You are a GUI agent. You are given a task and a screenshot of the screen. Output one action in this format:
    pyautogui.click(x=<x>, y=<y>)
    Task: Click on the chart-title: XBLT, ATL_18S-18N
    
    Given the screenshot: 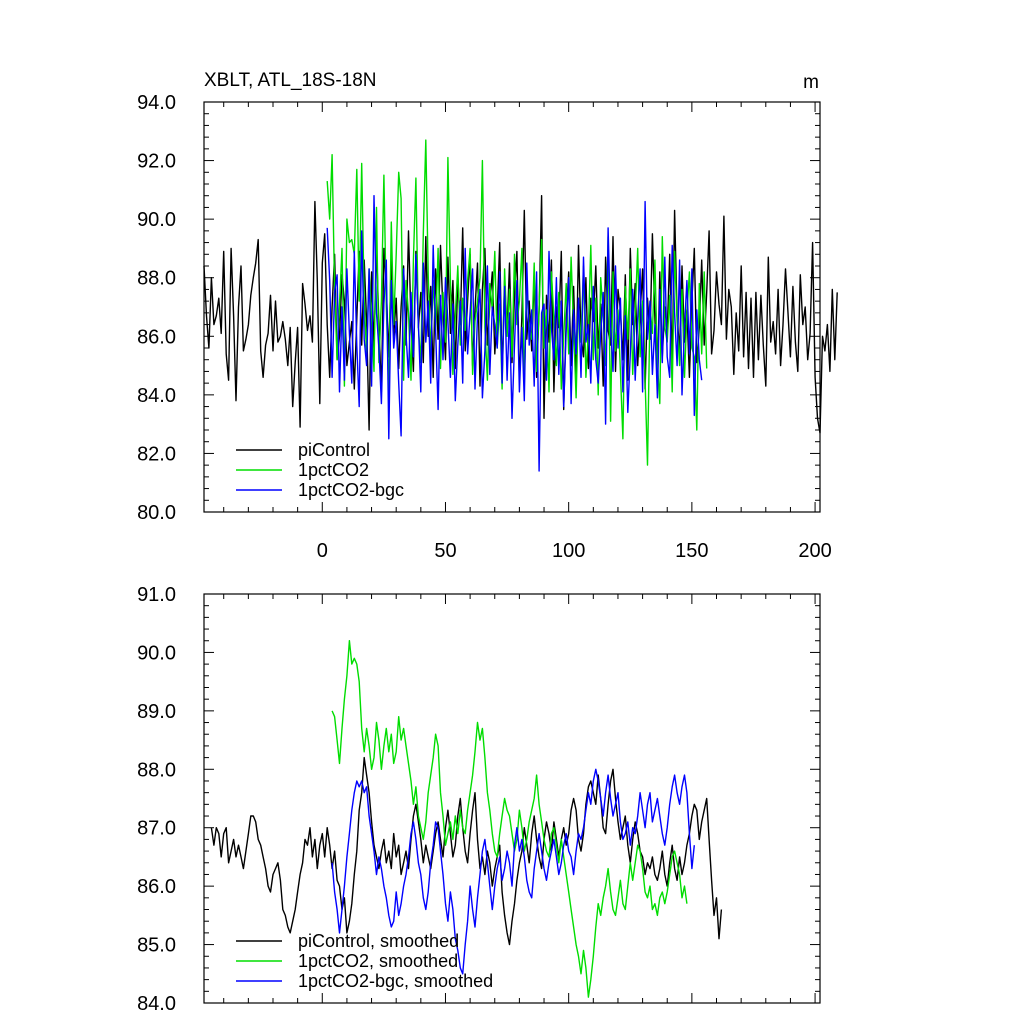 What is the action you would take?
    pyautogui.click(x=290, y=80)
    